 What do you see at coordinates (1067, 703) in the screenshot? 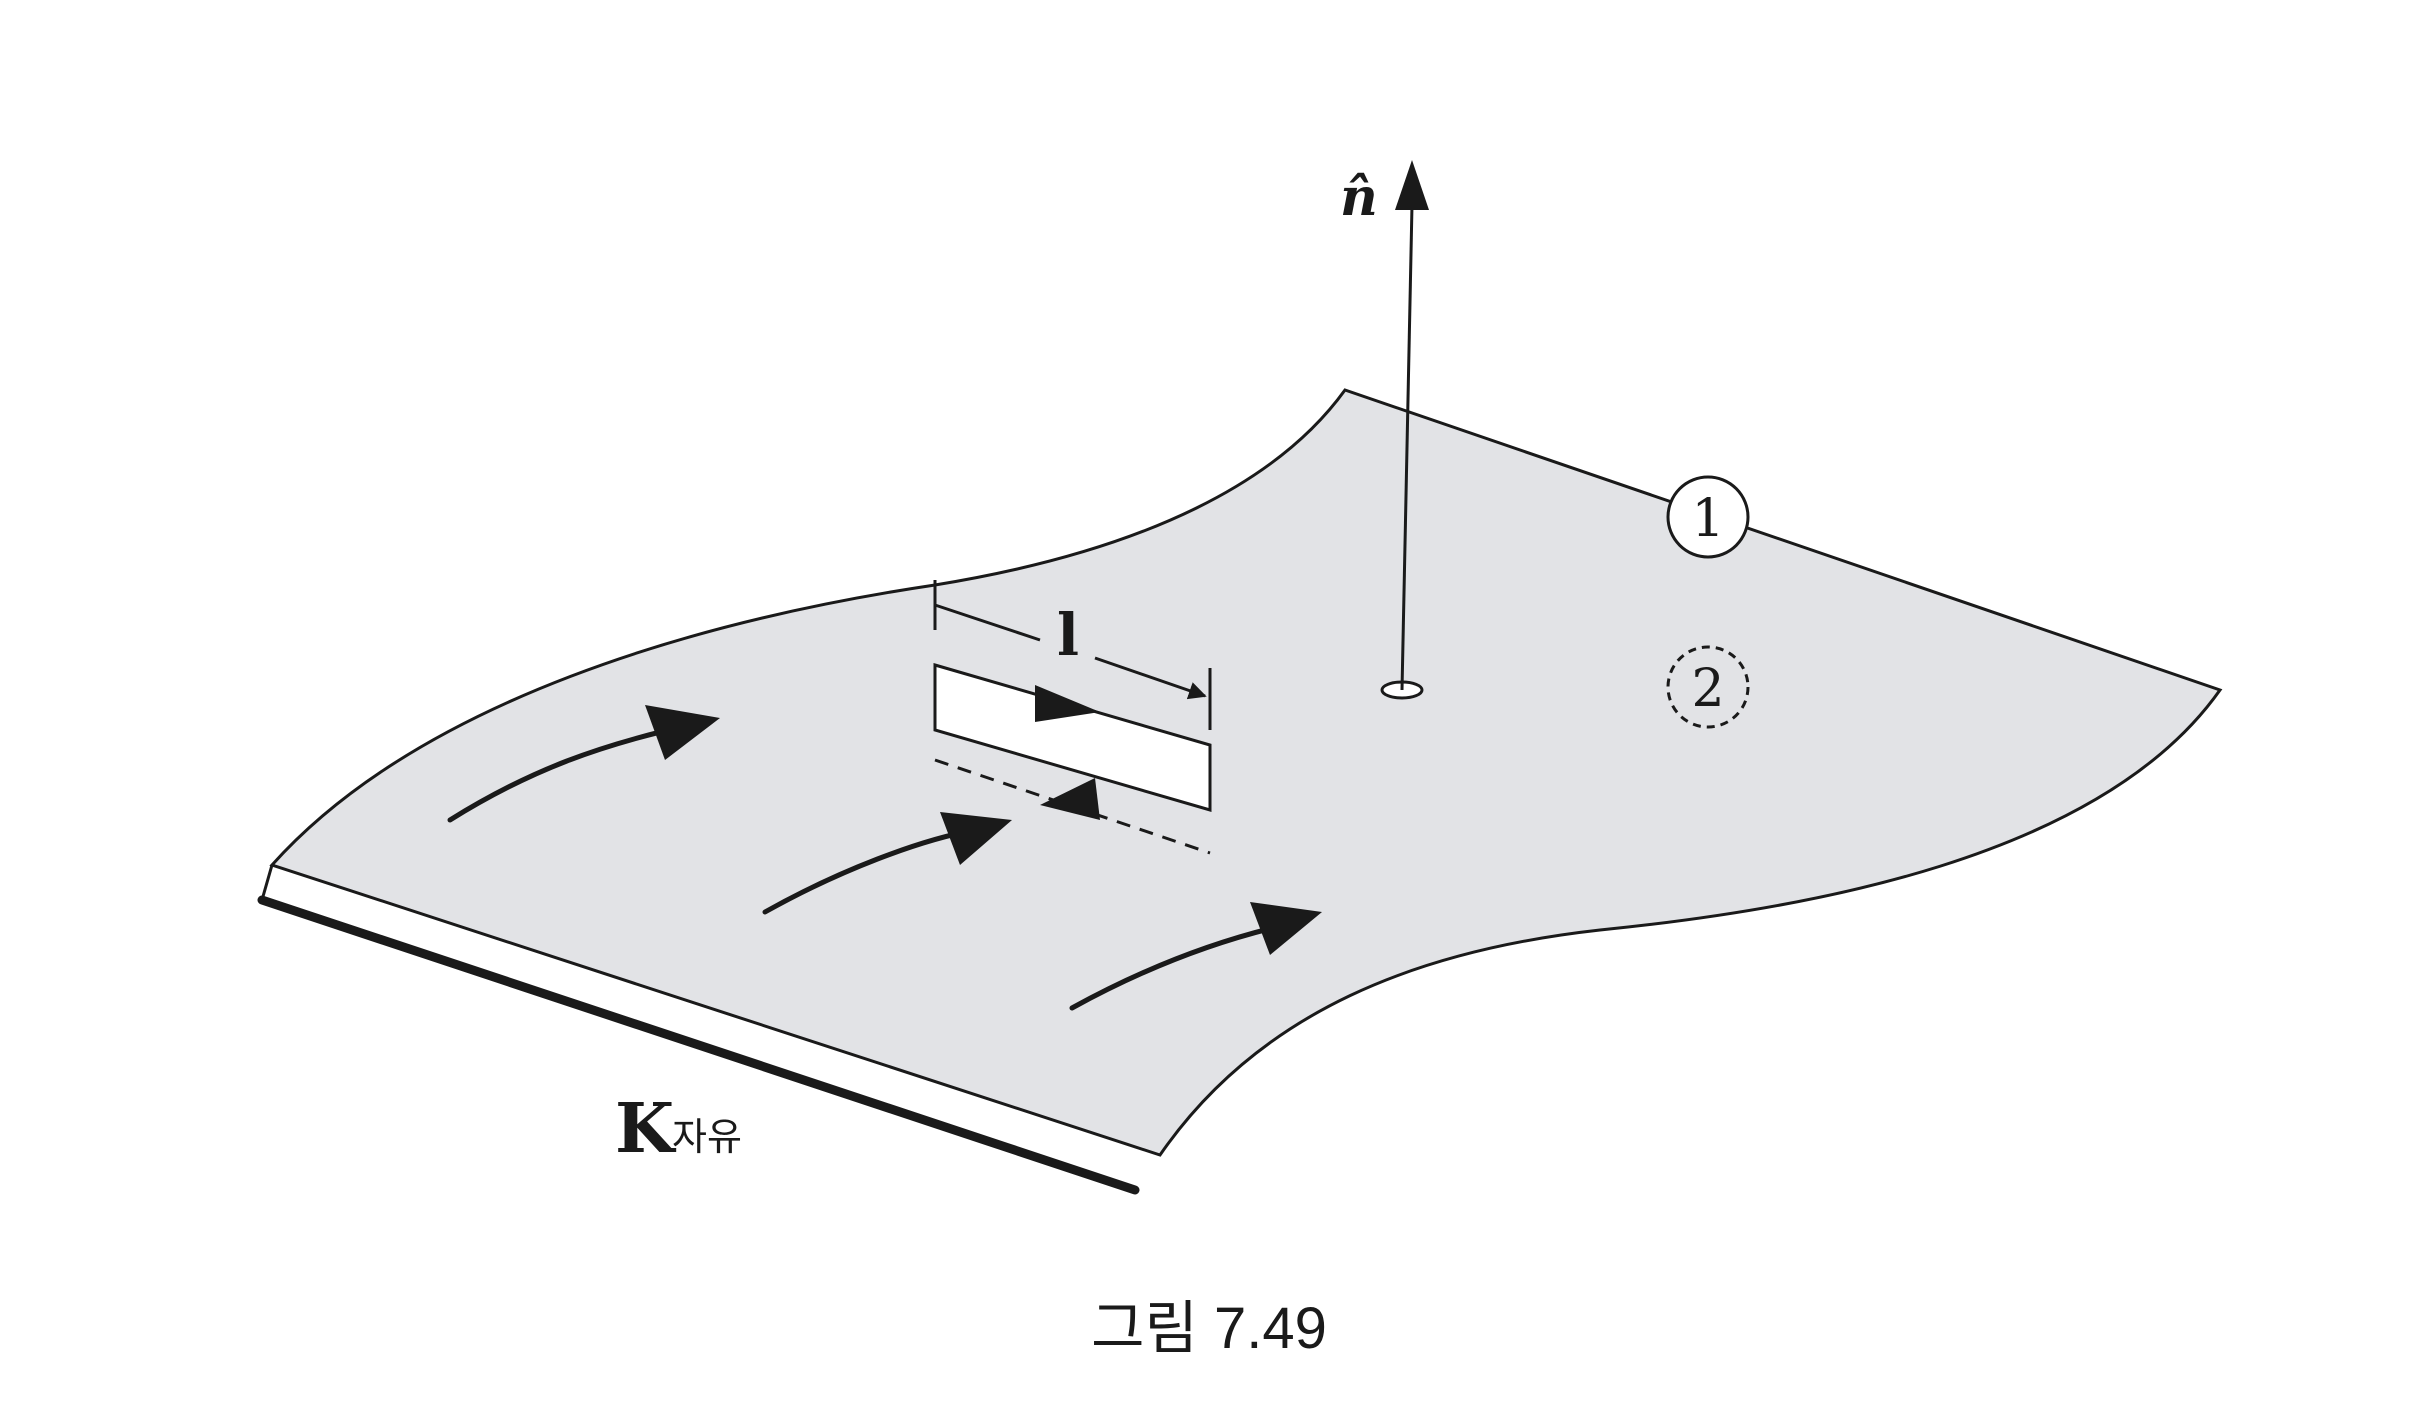
I see `arrow-right-icon` at bounding box center [1067, 703].